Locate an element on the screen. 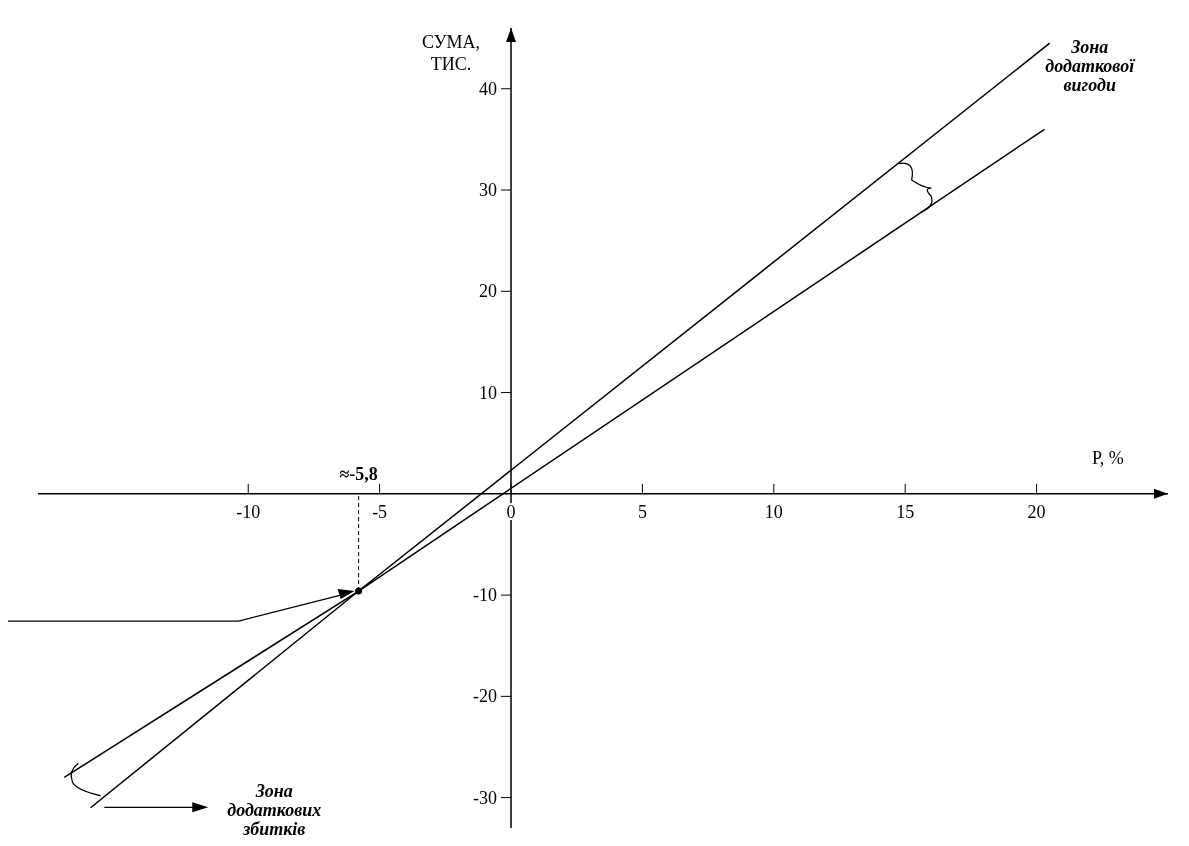 The height and width of the screenshot is (846, 1189). x-tick-label: -10 is located at coordinates (248, 511).